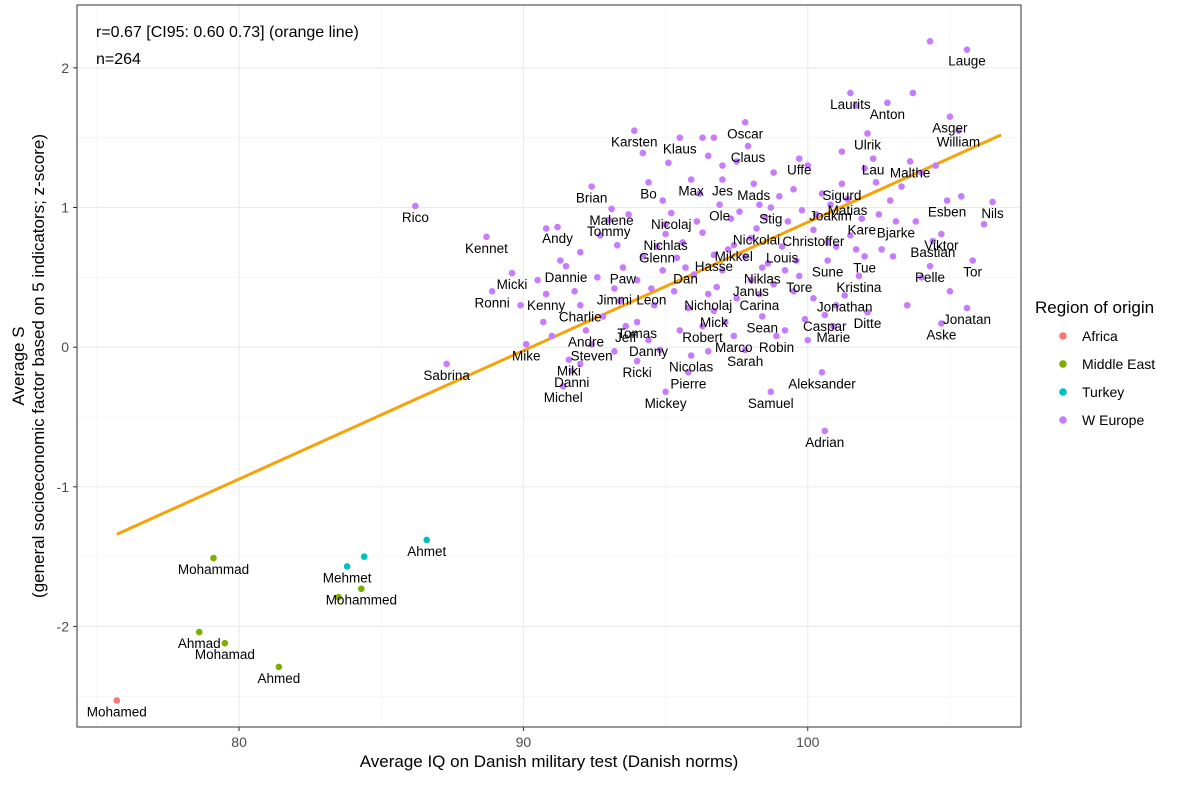 This screenshot has width=1200, height=785. I want to click on point-label: Mohamed, so click(117, 711).